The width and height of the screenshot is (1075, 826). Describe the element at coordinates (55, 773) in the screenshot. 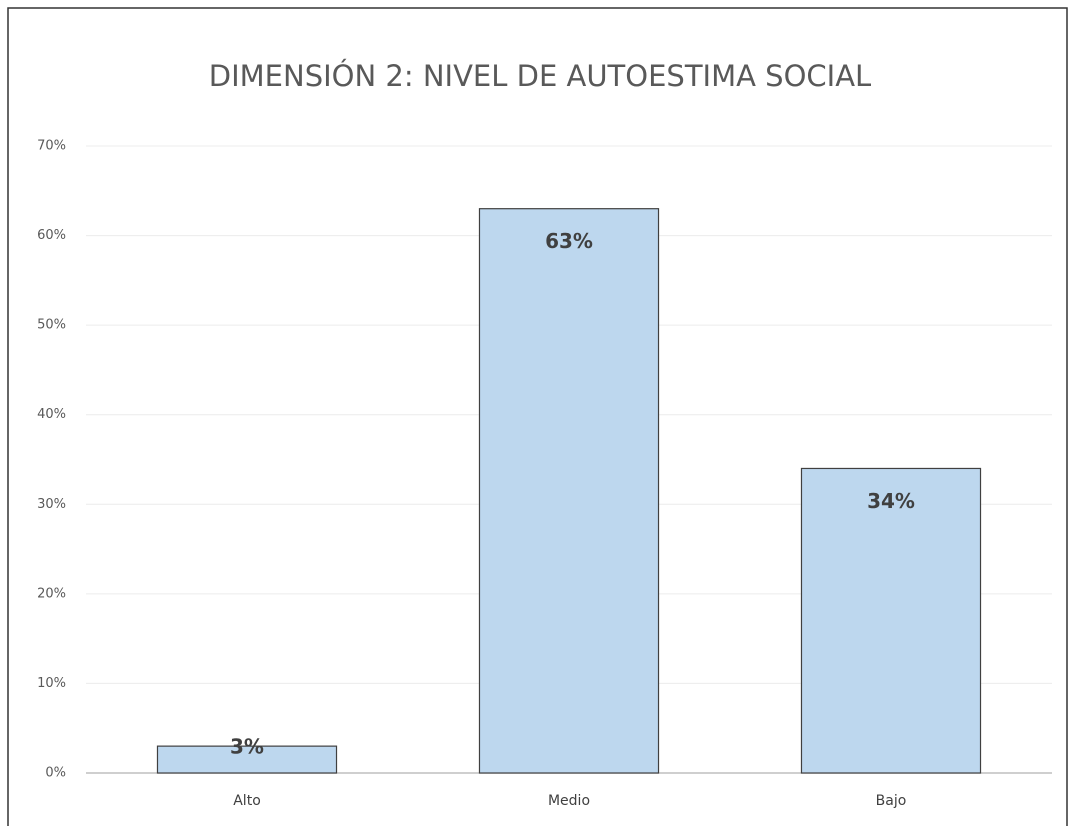

I see `y-tick-label: 0%` at that location.